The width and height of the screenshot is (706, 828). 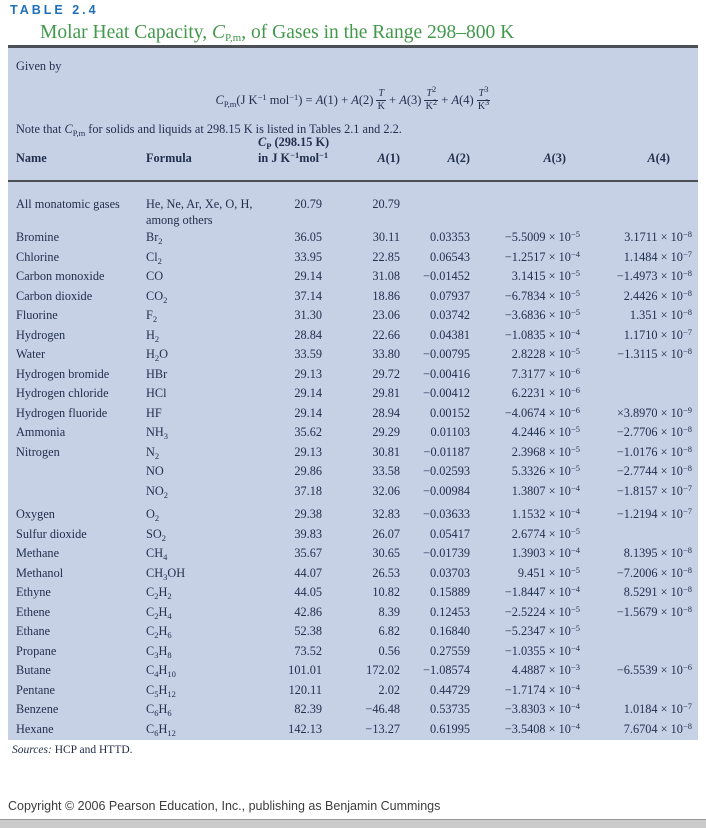 What do you see at coordinates (353, 823) in the screenshot?
I see `bottom-bar` at bounding box center [353, 823].